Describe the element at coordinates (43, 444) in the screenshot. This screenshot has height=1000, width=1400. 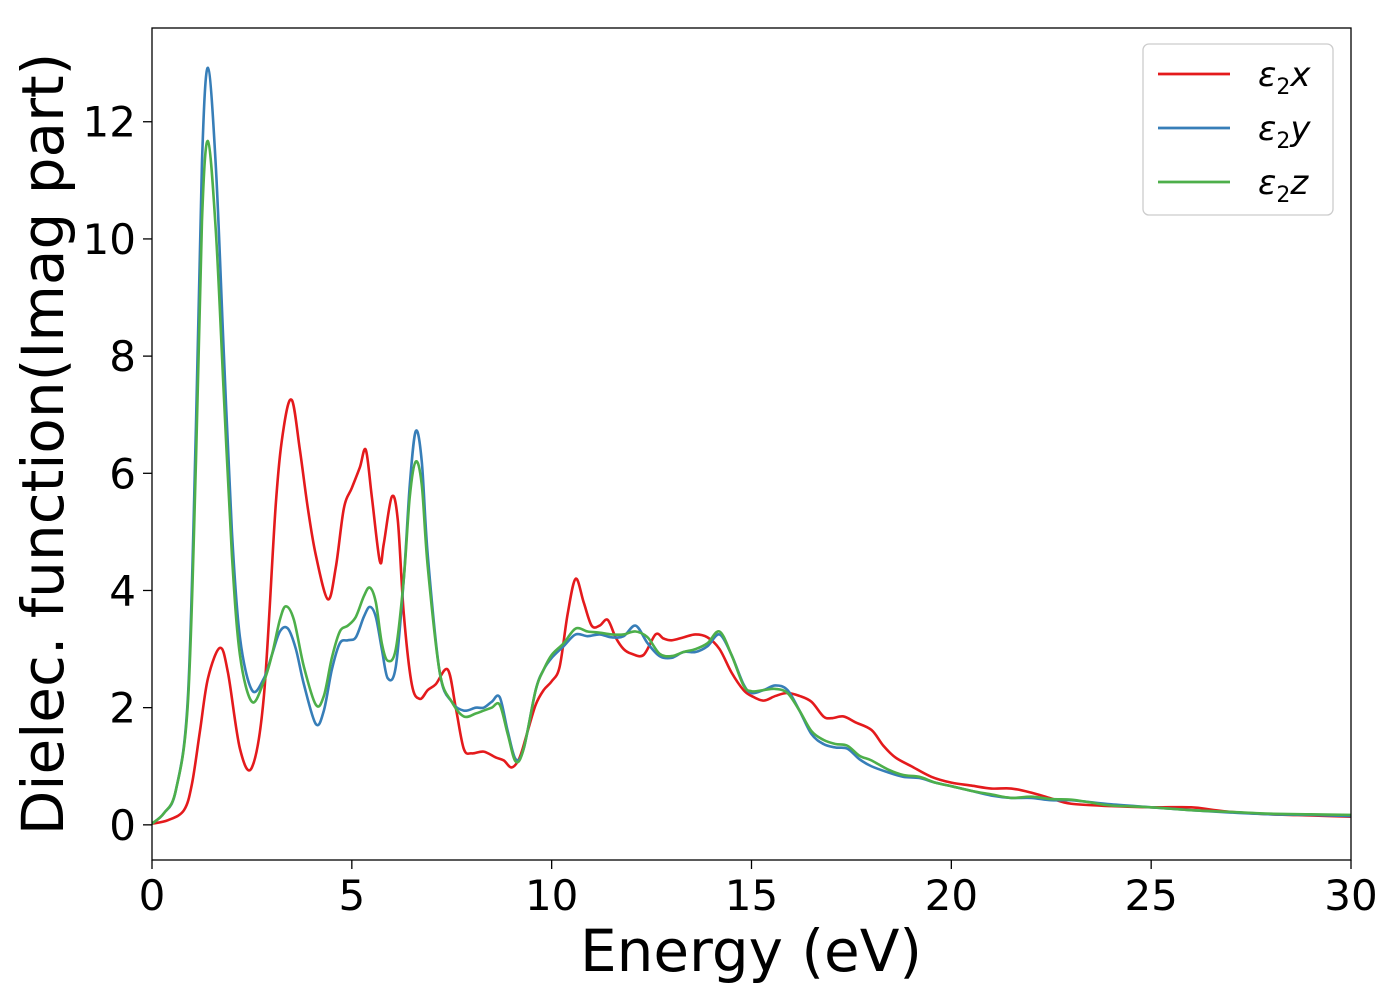
I see `y-axis-title: Dielec. function(Imag part)` at that location.